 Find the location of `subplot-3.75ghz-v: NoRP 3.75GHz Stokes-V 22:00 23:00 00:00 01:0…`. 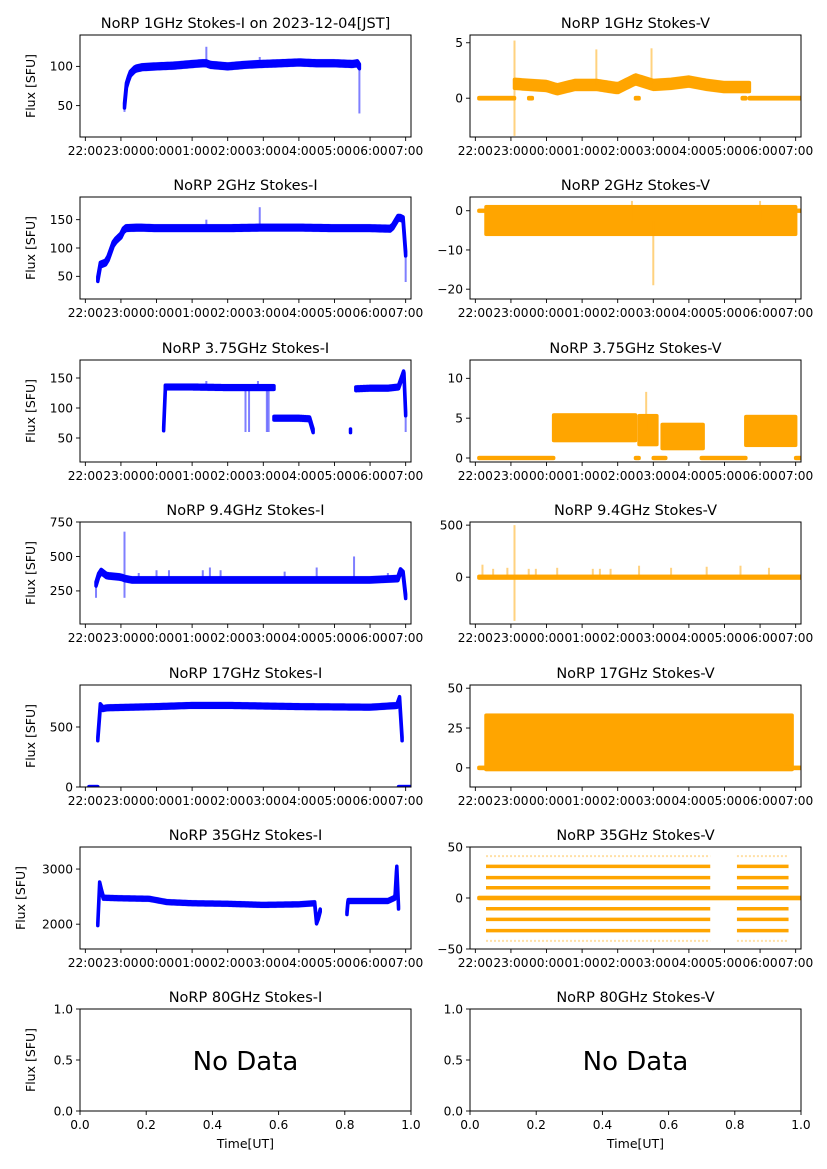

subplot-3.75ghz-v: NoRP 3.75GHz Stokes-V 22:00 23:00 00:00 01:0… is located at coordinates (630, 412).